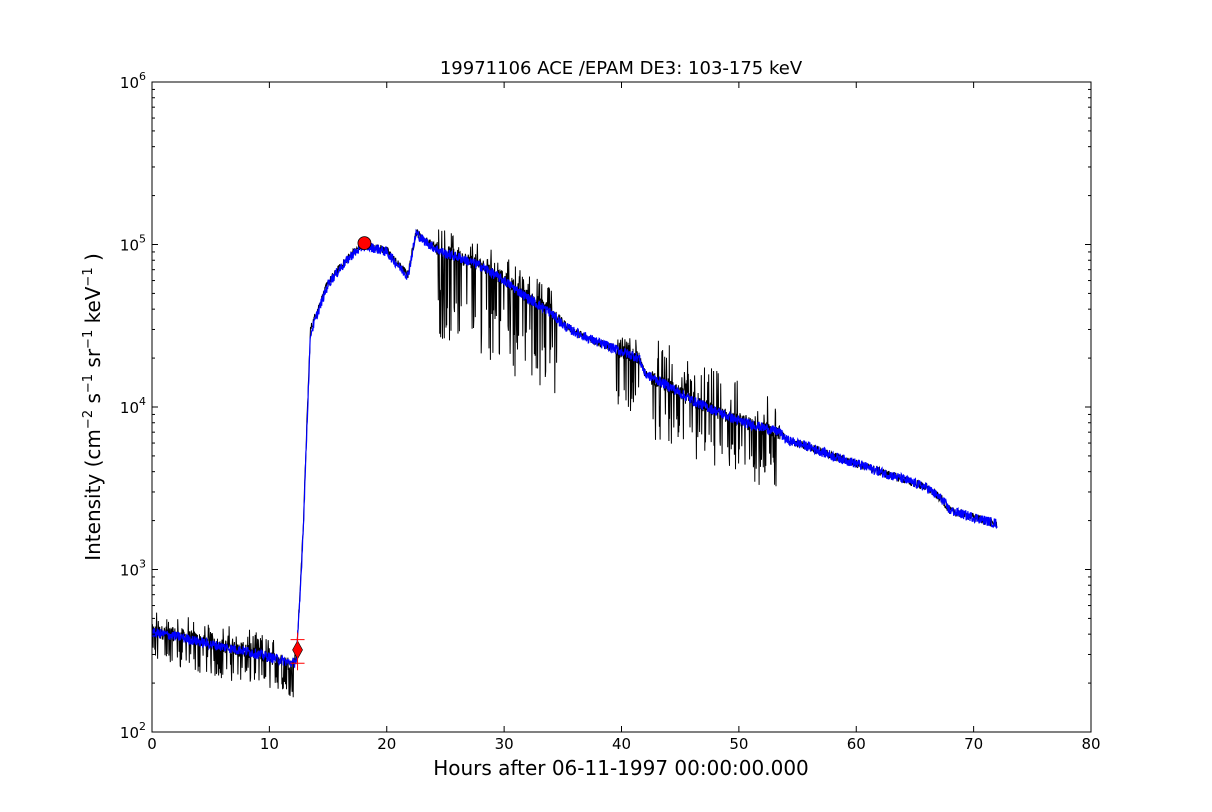 This screenshot has width=1212, height=812. What do you see at coordinates (621, 68) in the screenshot?
I see `chart-title: 19971106 ACE /EPAM DE3: 103-175 keV` at bounding box center [621, 68].